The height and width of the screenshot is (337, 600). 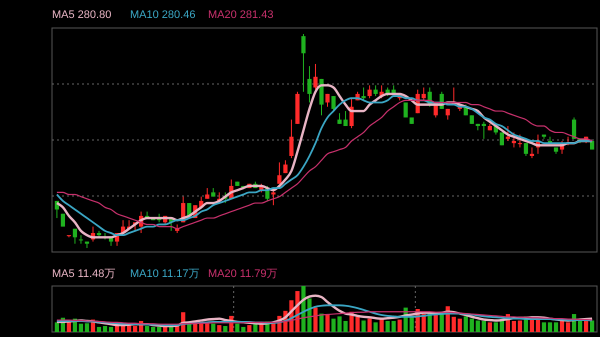 What do you see at coordinates (84, 274) in the screenshot?
I see `text: MA5 11.48万` at bounding box center [84, 274].